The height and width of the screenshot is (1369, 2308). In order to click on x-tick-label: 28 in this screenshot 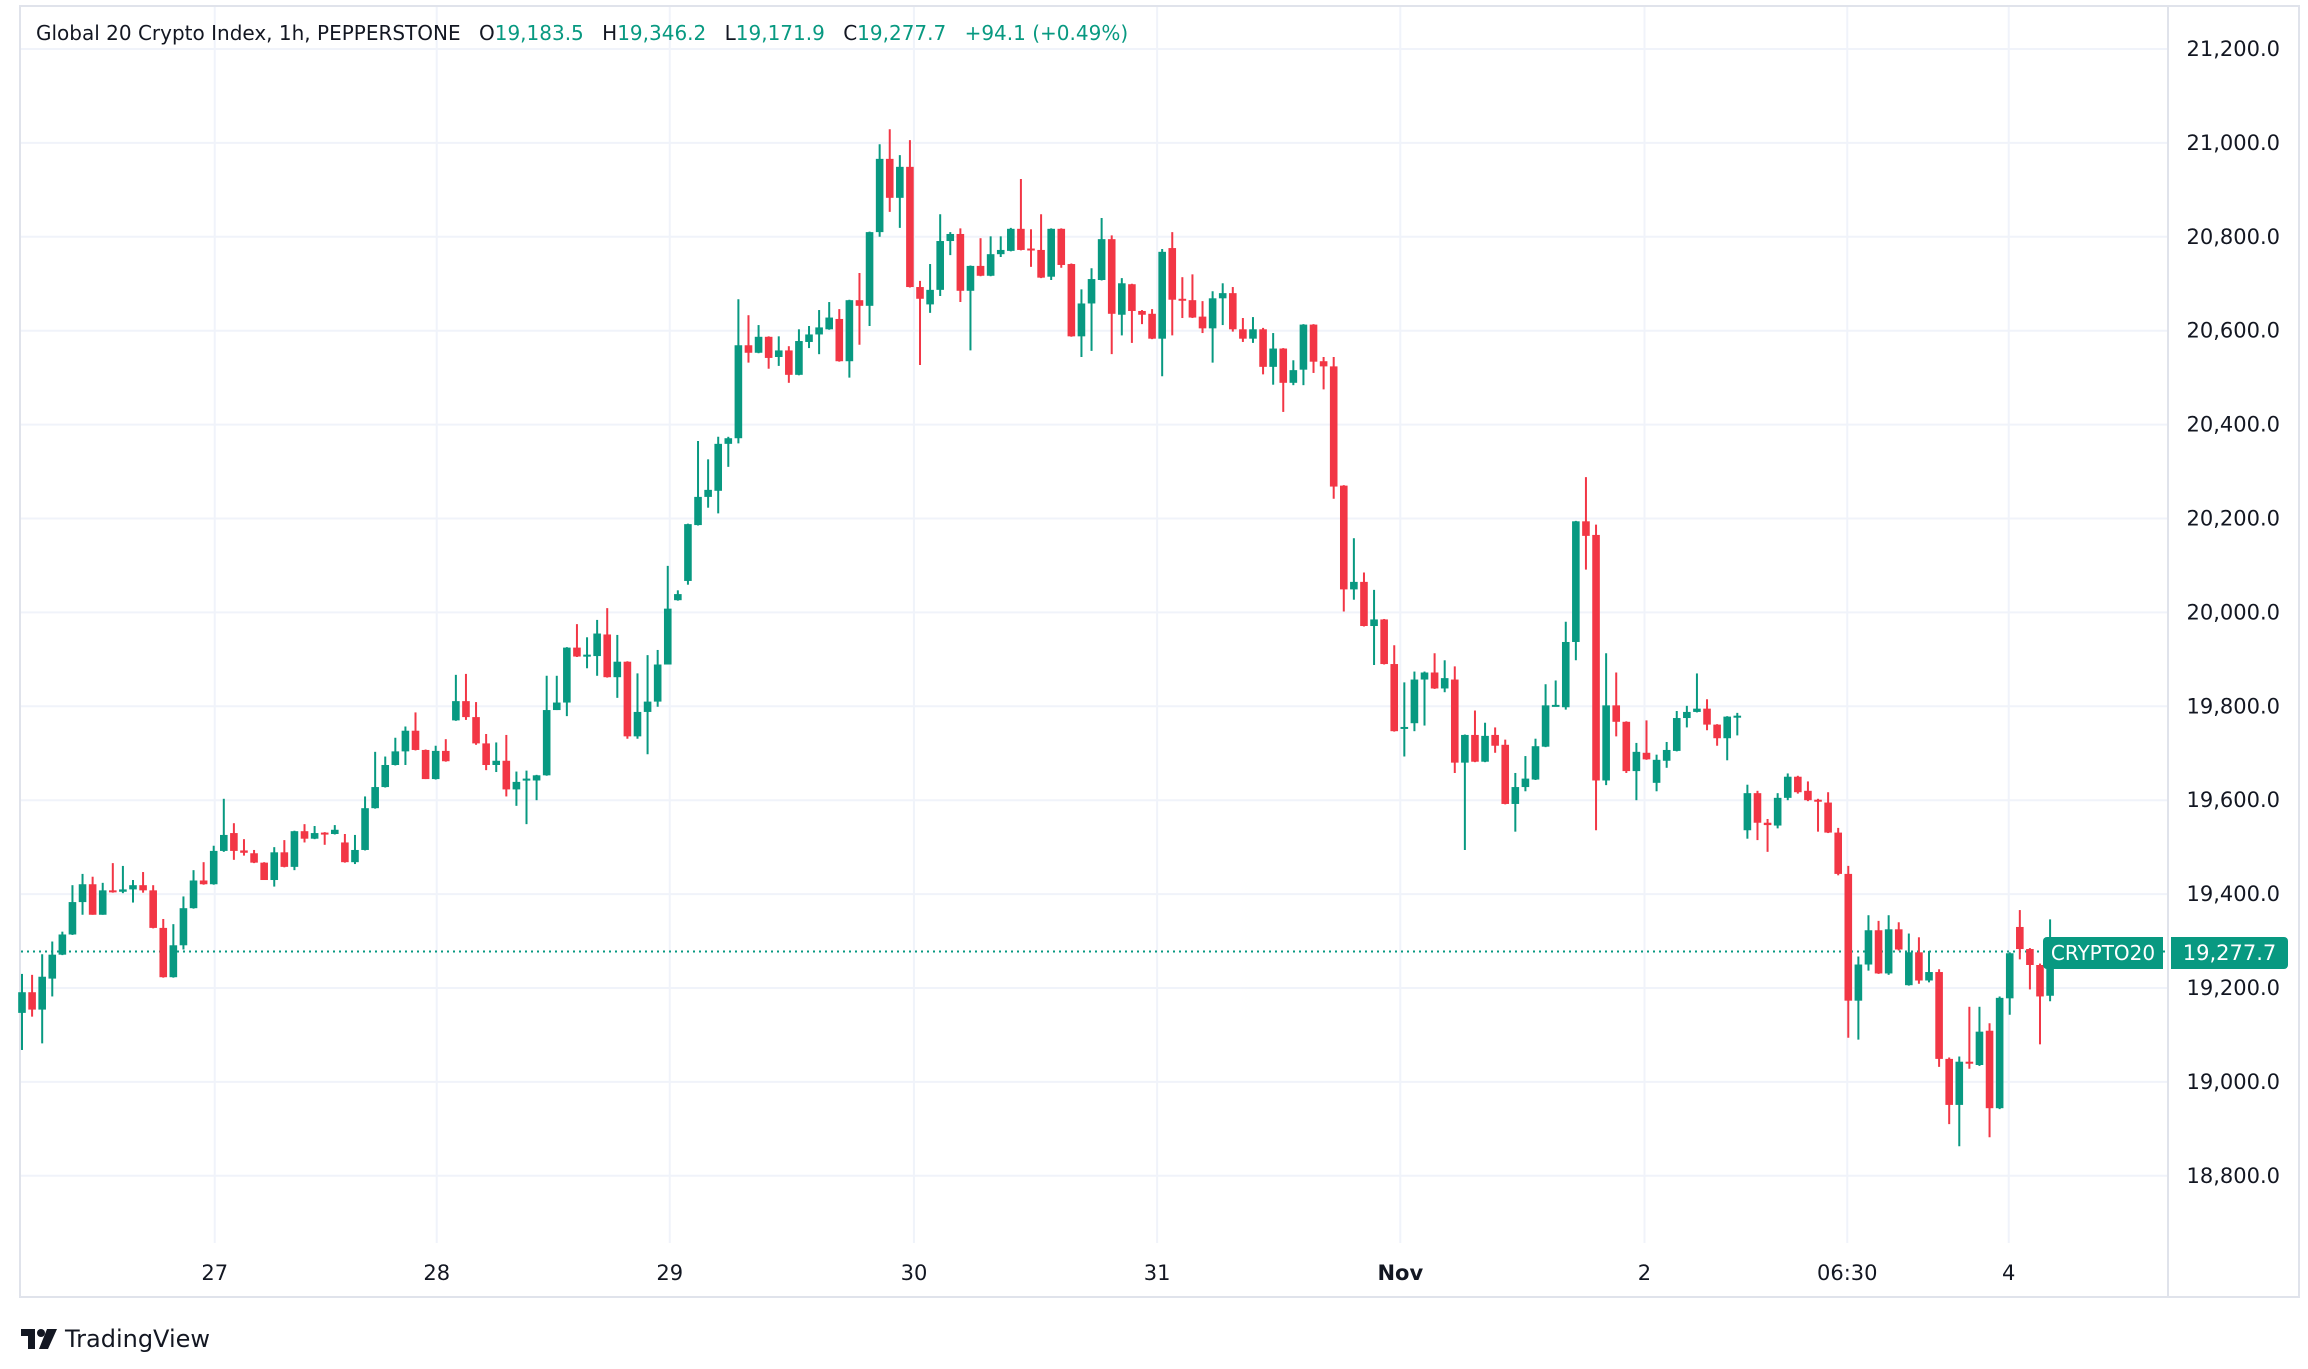, I will do `click(436, 1273)`.